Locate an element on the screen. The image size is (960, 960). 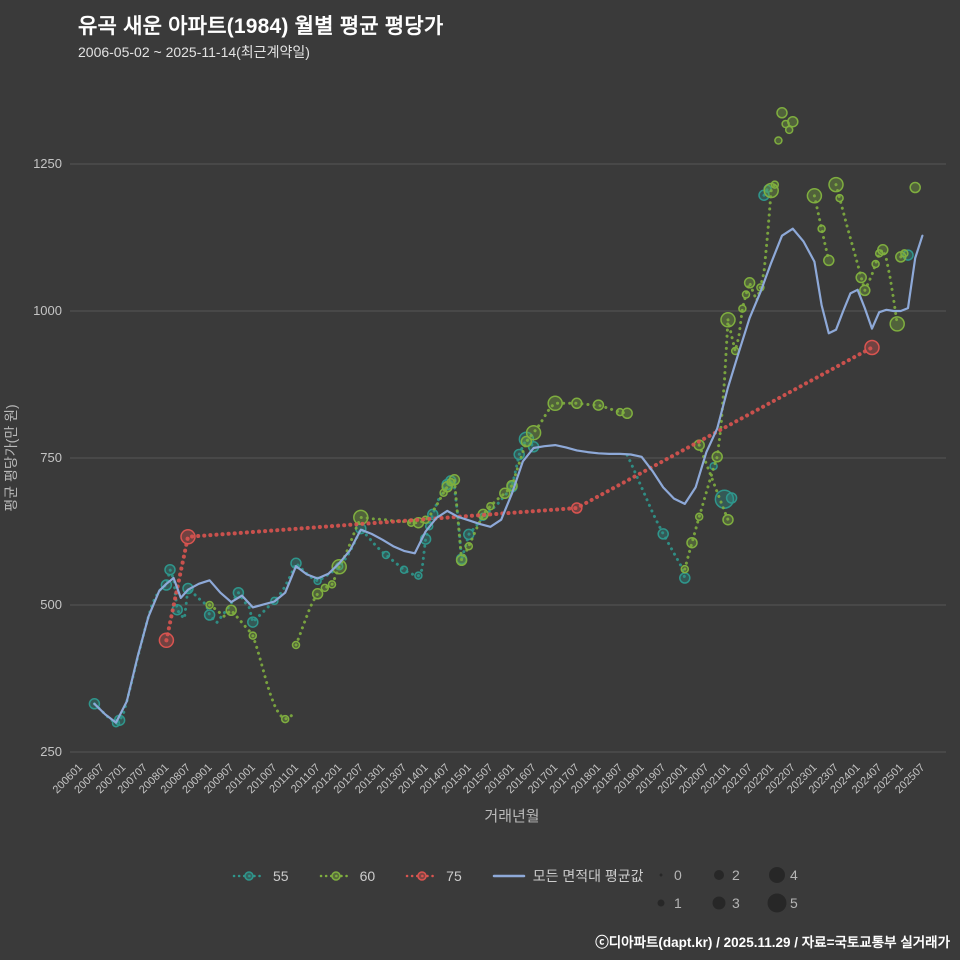
x-axis-title: 거래년월 is located at coordinates (511, 816).